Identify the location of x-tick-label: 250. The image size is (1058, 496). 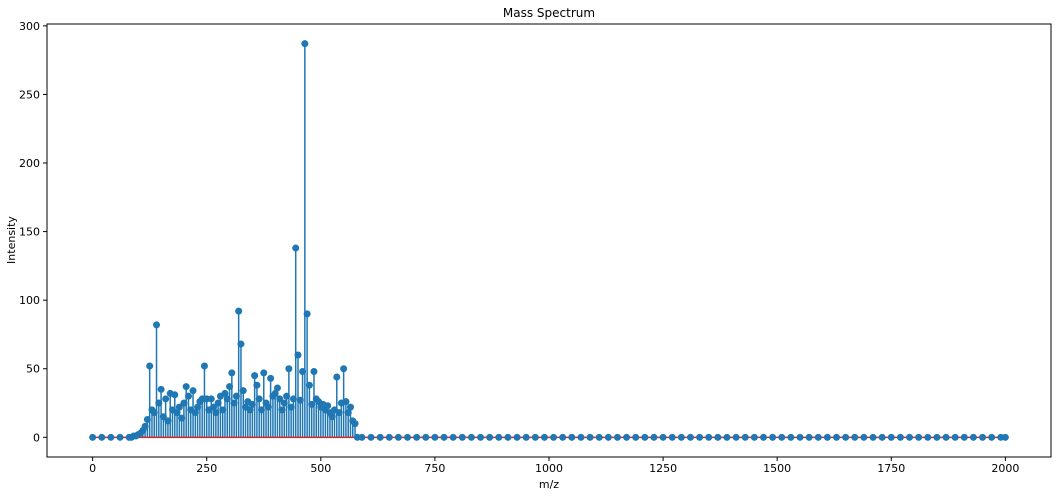
(206, 468).